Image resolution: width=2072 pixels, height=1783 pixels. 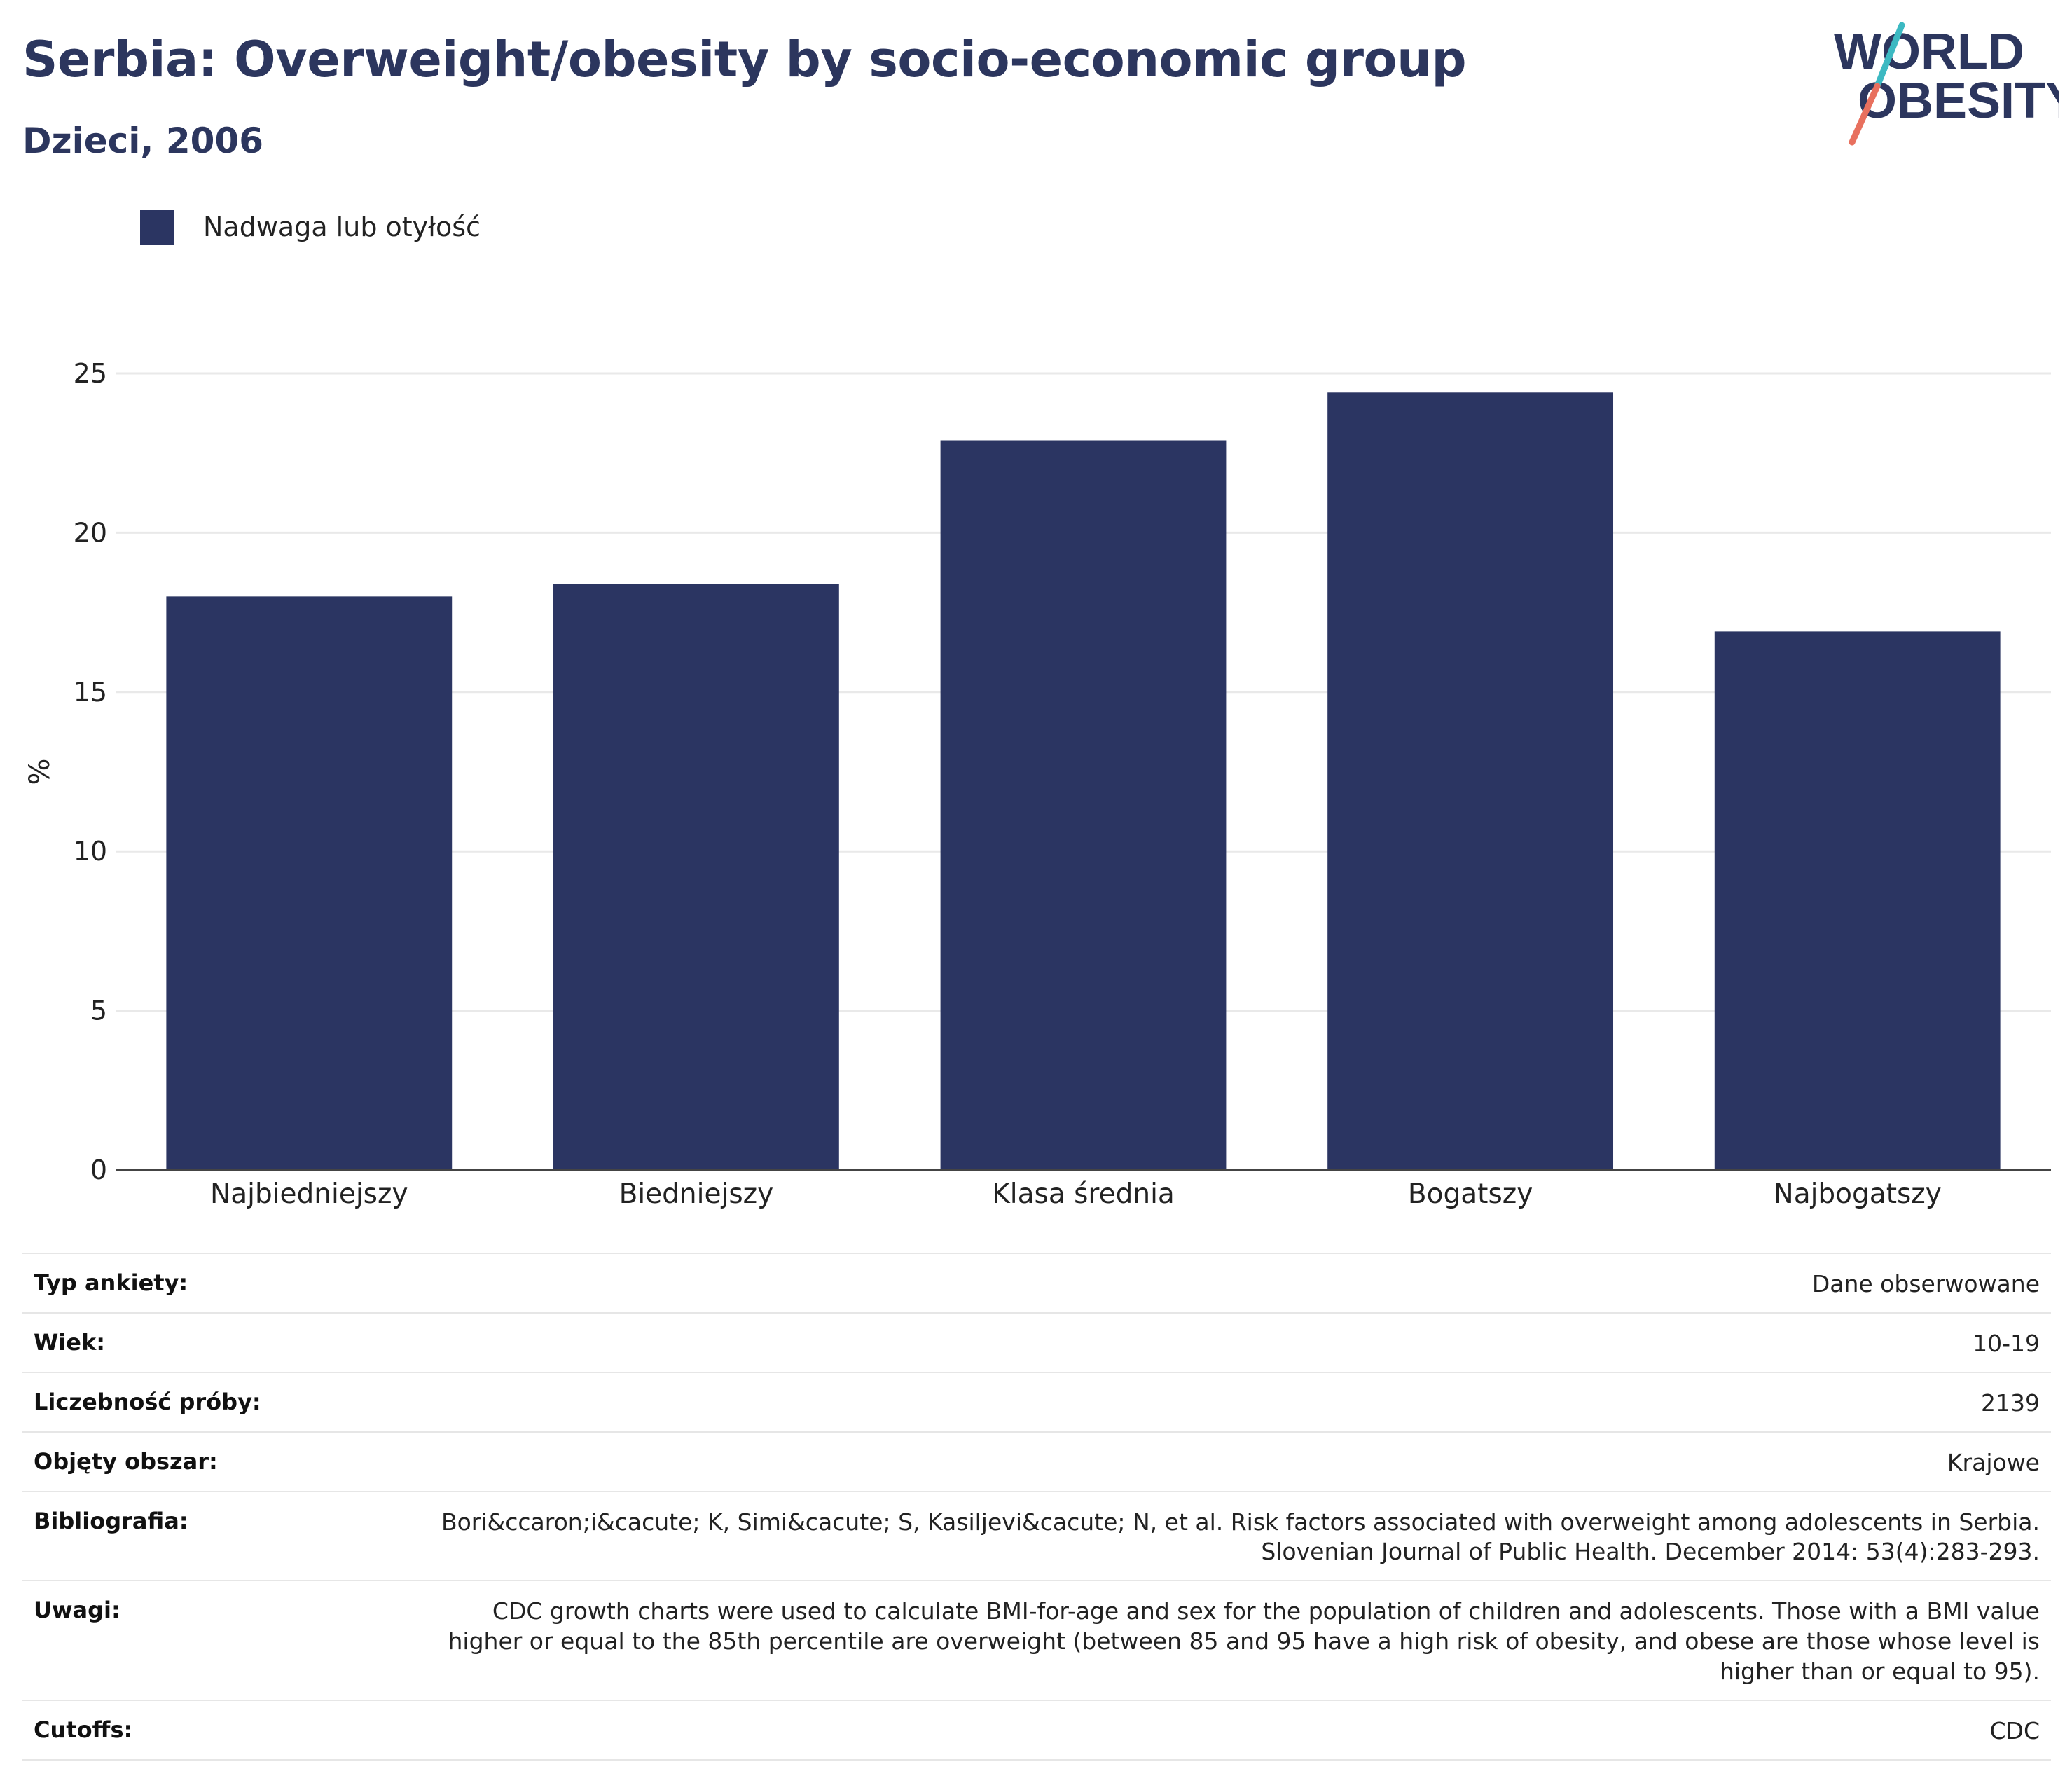 I want to click on logo-text-obesity: OBESITY, so click(x=1959, y=101).